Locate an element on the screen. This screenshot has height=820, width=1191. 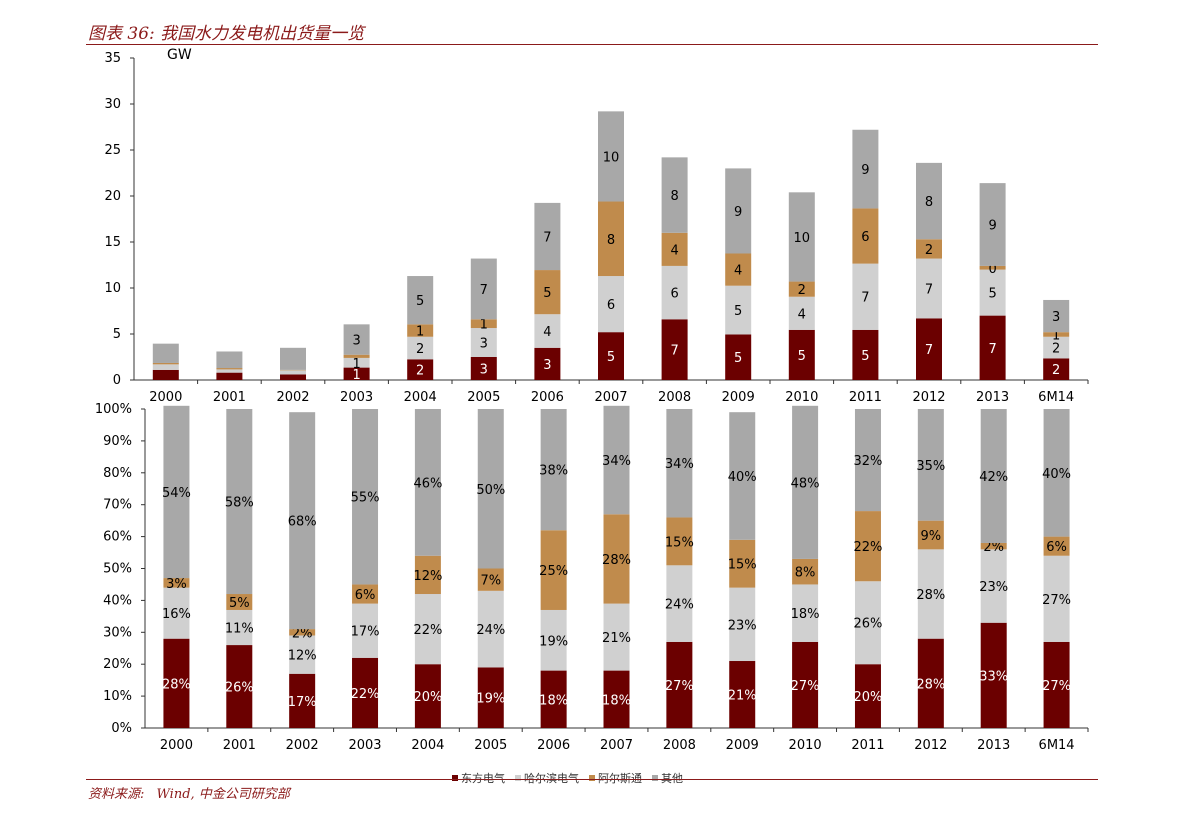
data-label: 34% is located at coordinates (616, 461).